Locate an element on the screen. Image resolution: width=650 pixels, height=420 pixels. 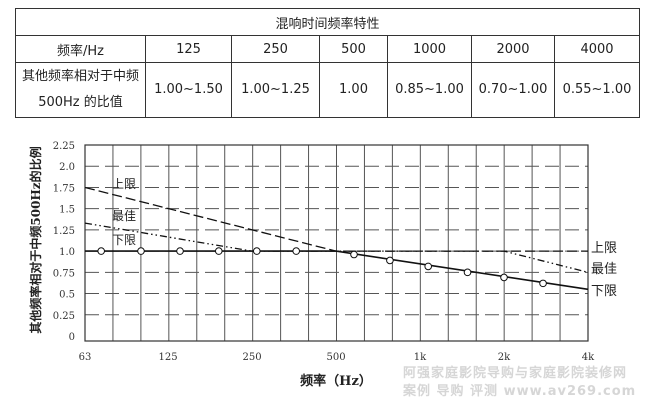
series-label-right: 下限 is located at coordinates (604, 291).